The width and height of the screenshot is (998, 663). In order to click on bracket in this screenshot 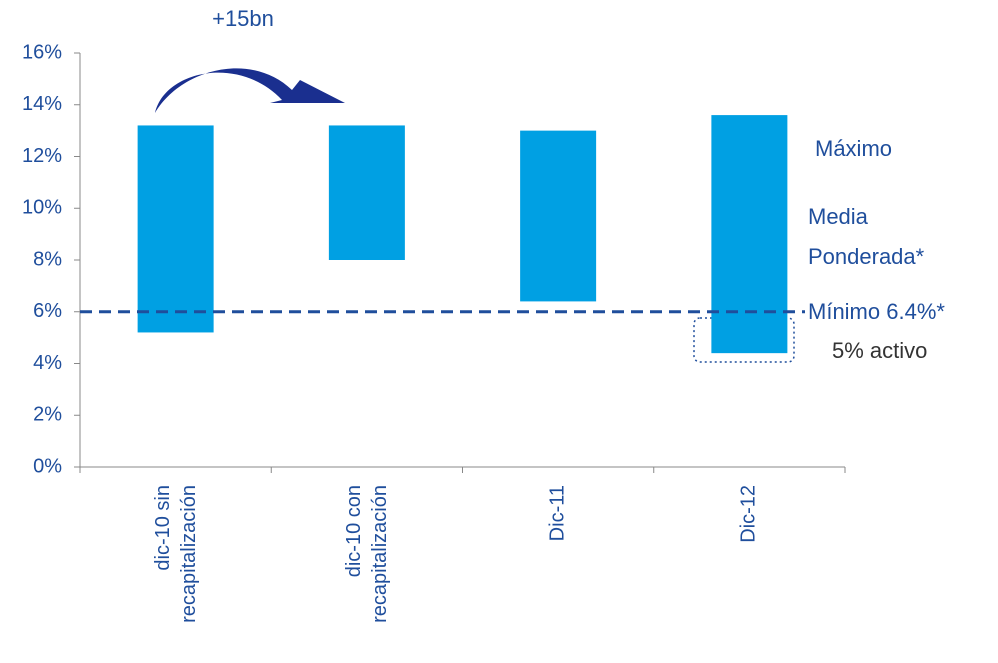, I will do `click(744, 340)`.